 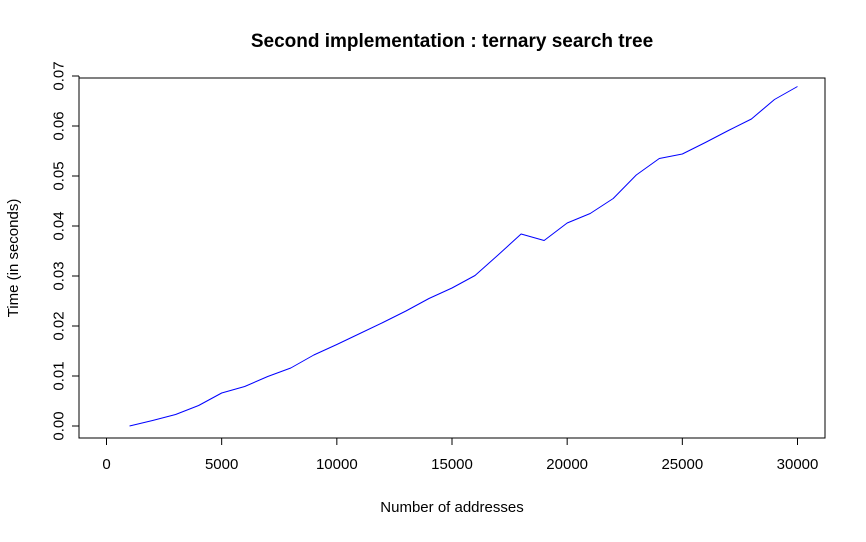 I want to click on y-axis: 0.00 0.01 0.02 0.03 0.04 0.05 0.06 0.07, so click(x=65, y=251).